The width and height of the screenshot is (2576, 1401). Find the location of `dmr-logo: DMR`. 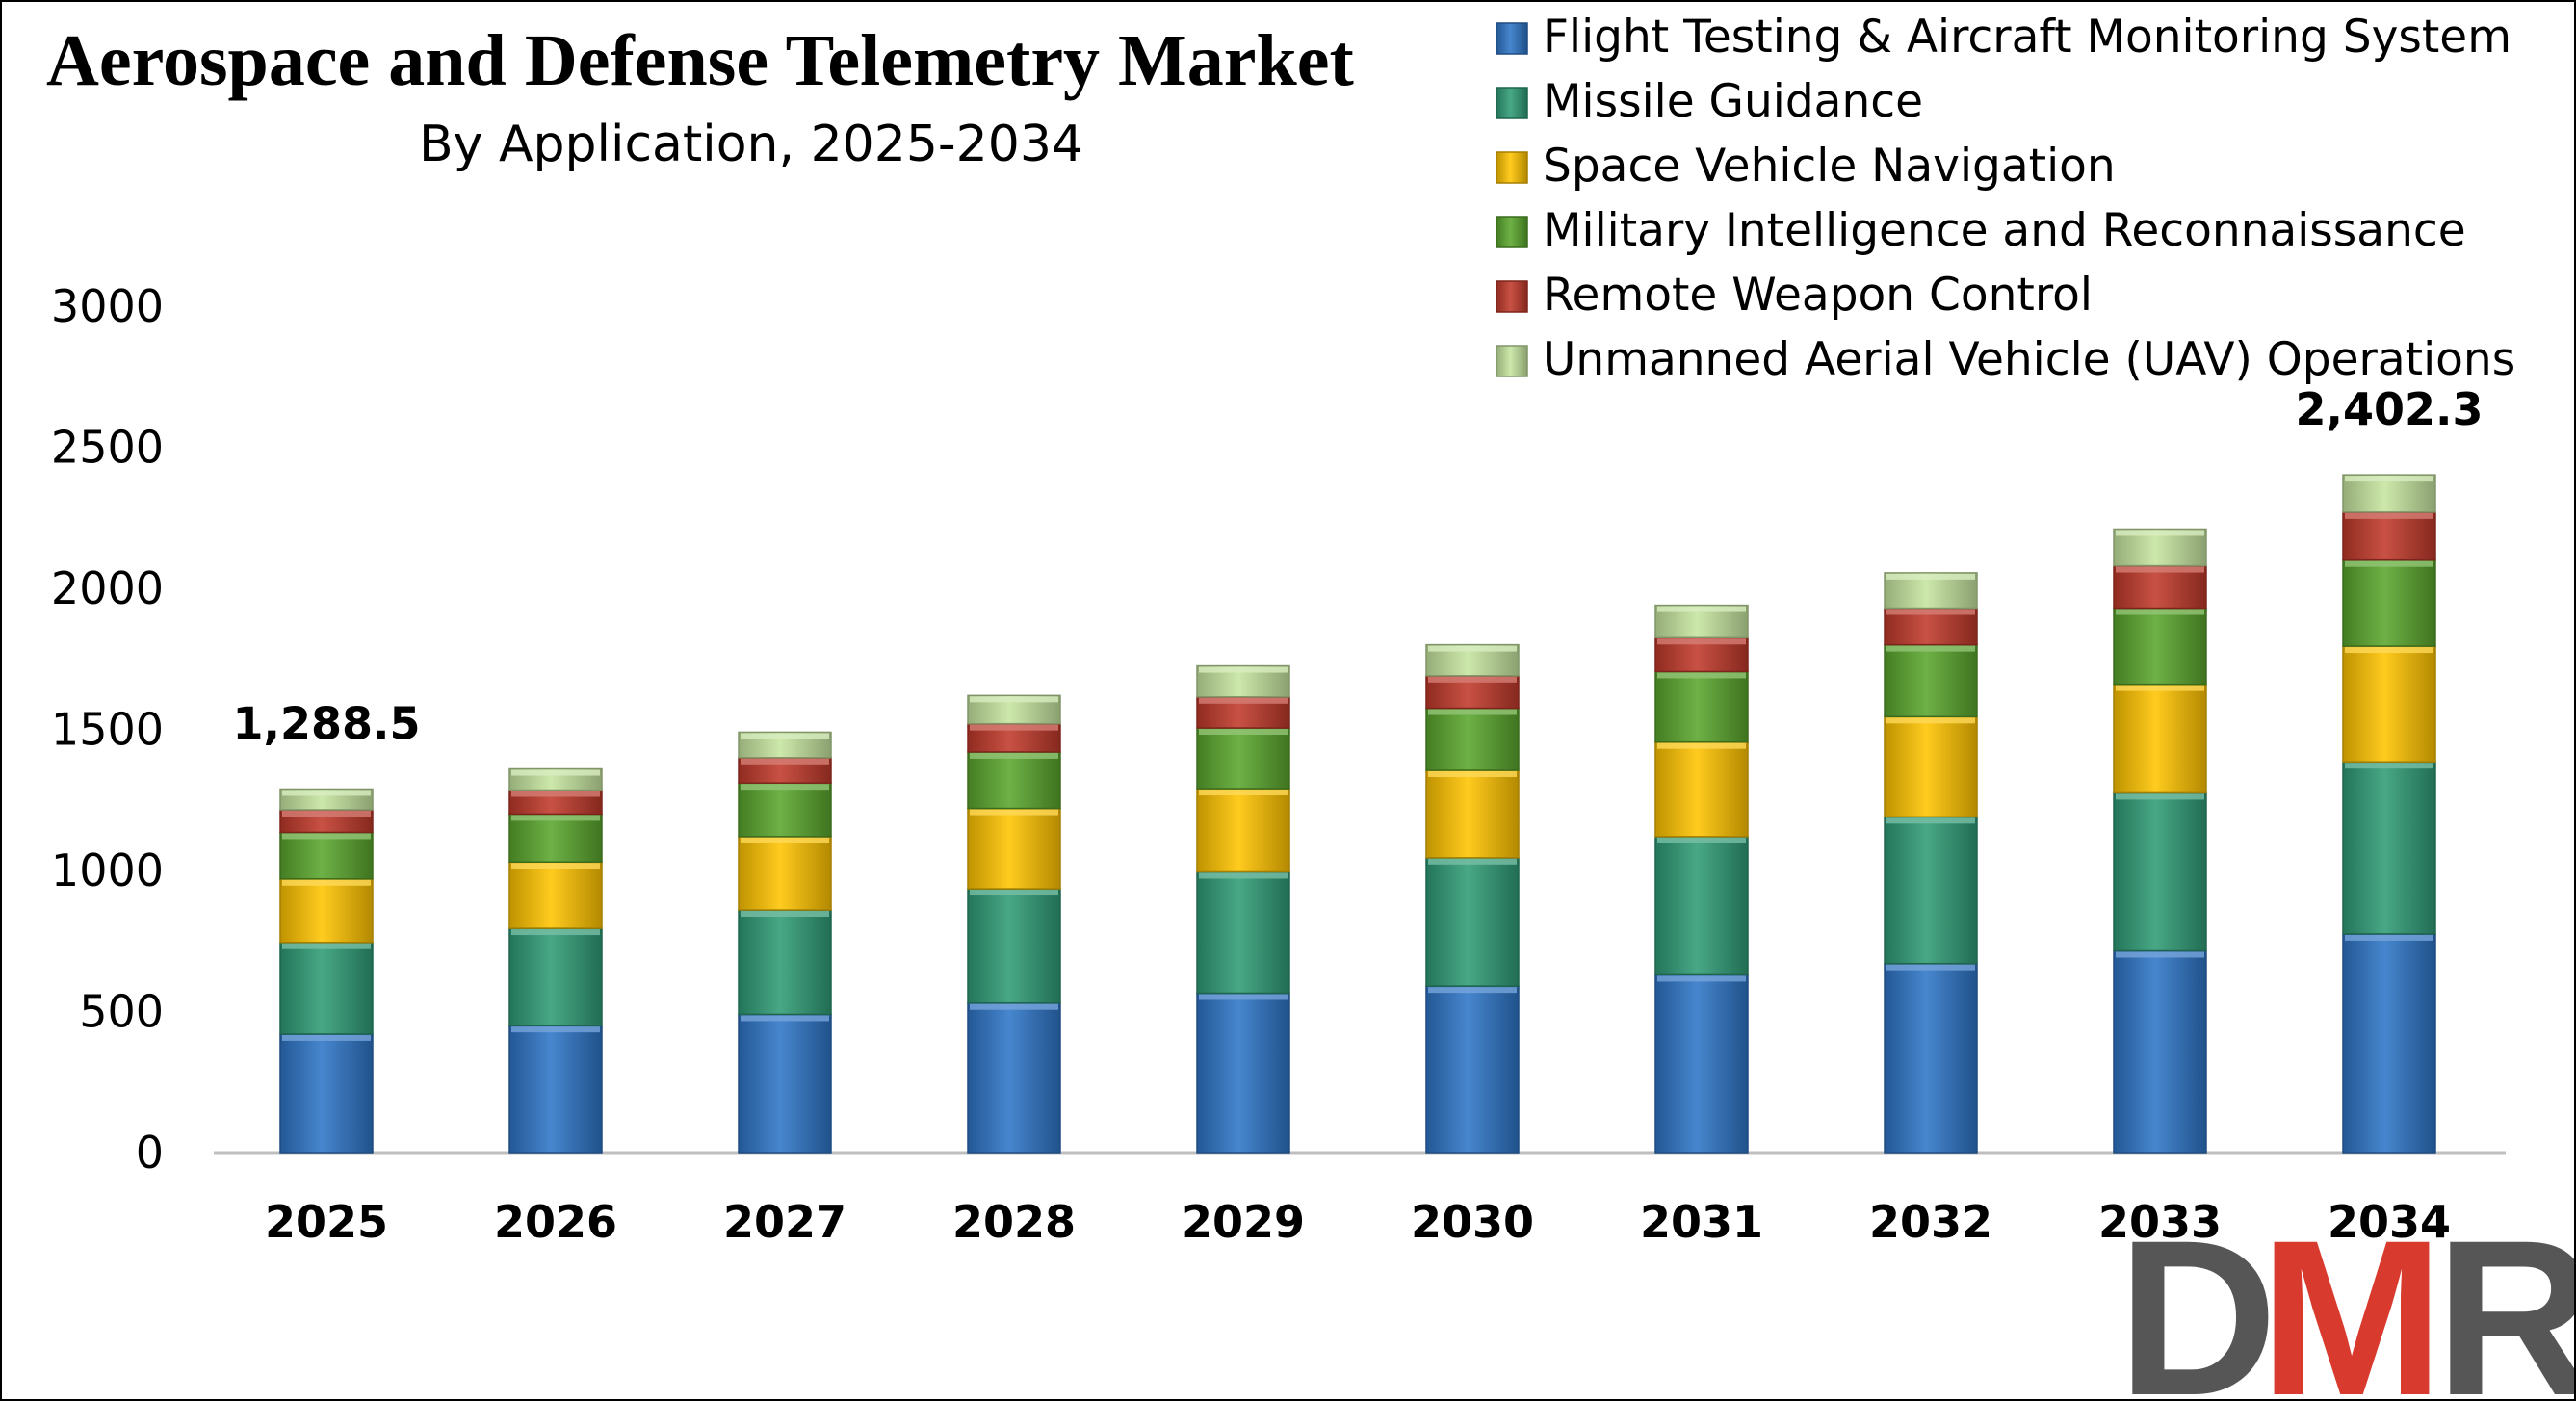

dmr-logo: DMR is located at coordinates (2346, 1296).